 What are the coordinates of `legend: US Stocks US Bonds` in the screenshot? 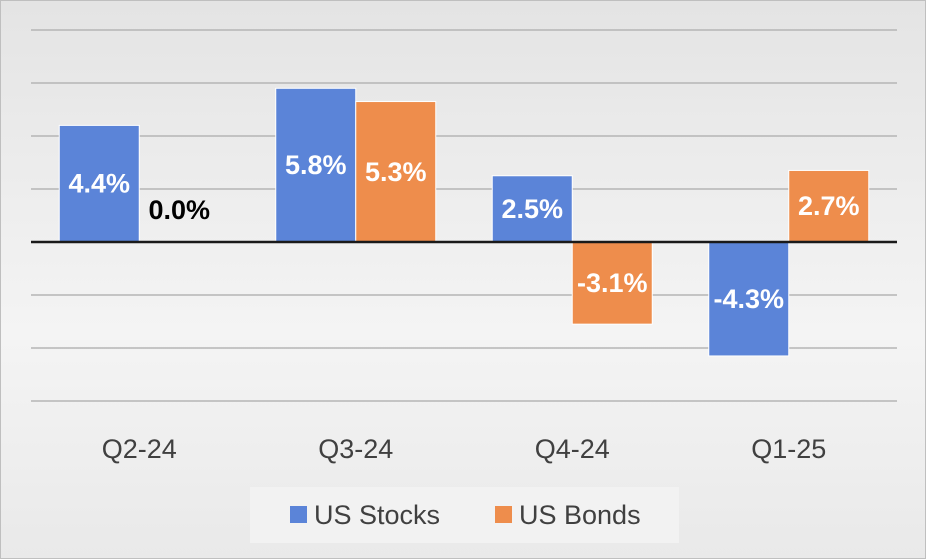 It's located at (464, 515).